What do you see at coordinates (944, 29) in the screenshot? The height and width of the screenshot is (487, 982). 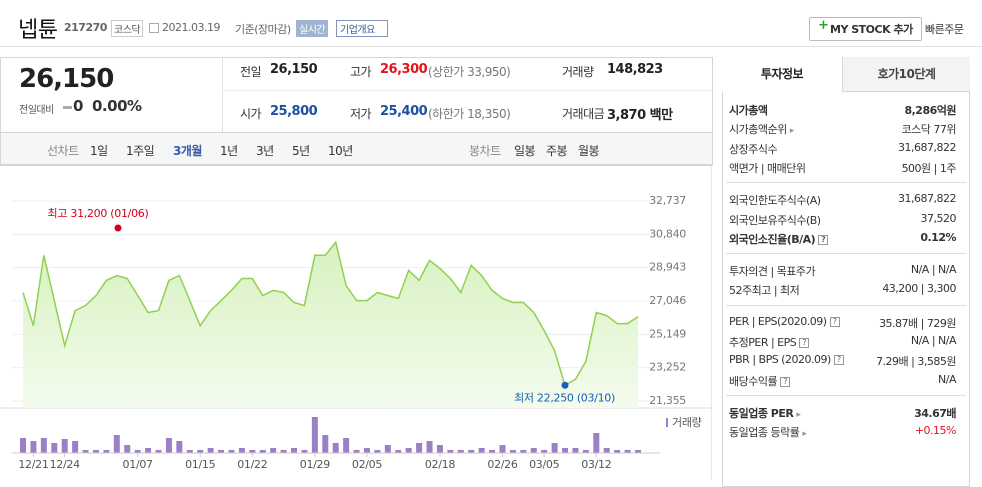 I see `quick-order: 빠른주문` at bounding box center [944, 29].